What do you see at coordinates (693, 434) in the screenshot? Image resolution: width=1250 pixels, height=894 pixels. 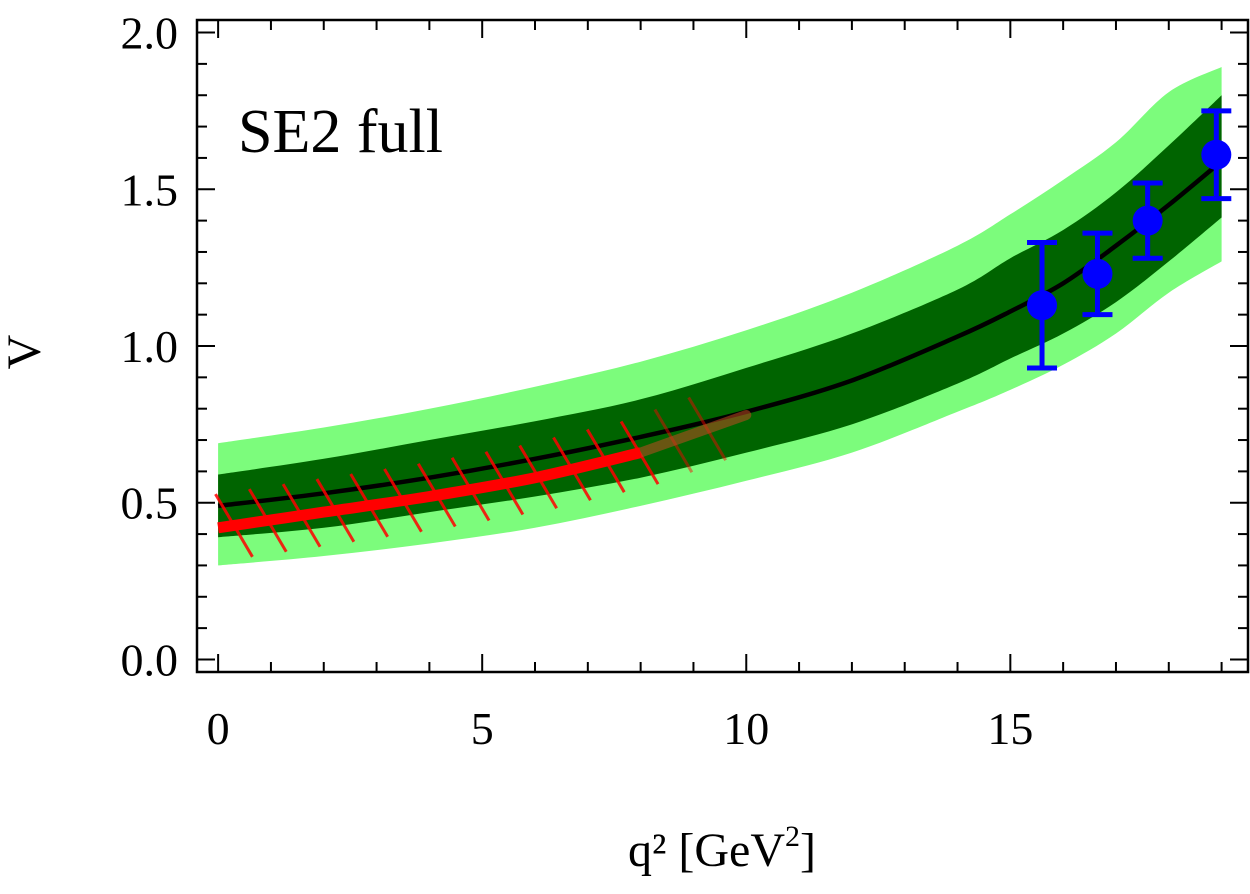 I see `lcsr-line-faded` at bounding box center [693, 434].